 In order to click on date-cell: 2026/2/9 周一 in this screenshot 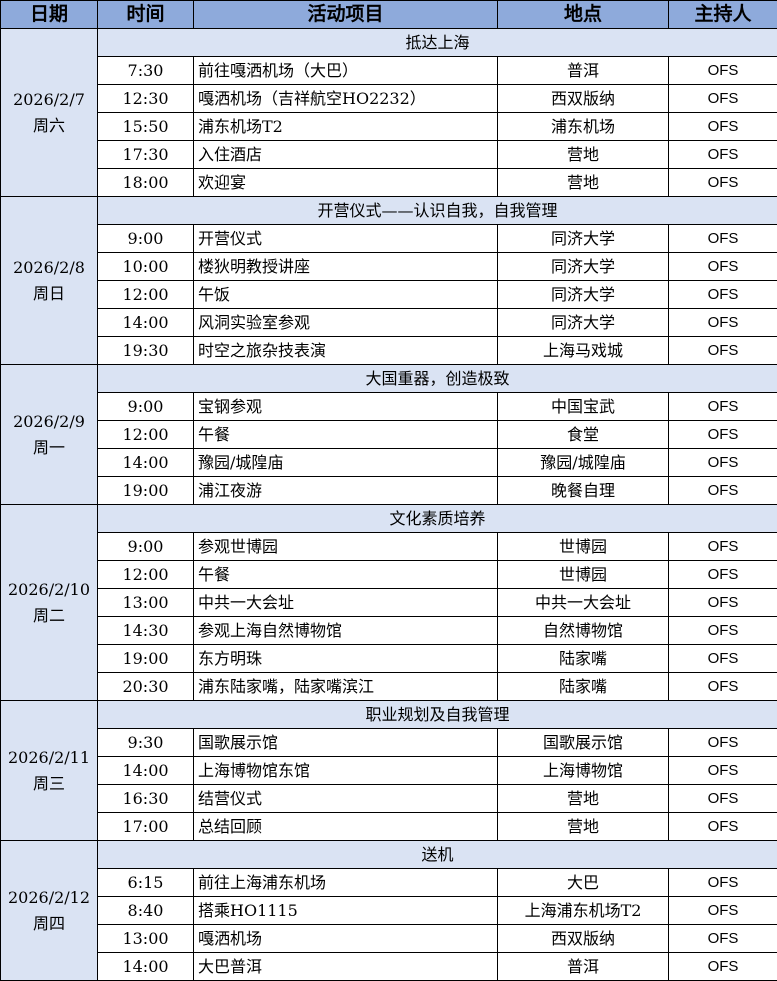, I will do `click(49, 434)`.